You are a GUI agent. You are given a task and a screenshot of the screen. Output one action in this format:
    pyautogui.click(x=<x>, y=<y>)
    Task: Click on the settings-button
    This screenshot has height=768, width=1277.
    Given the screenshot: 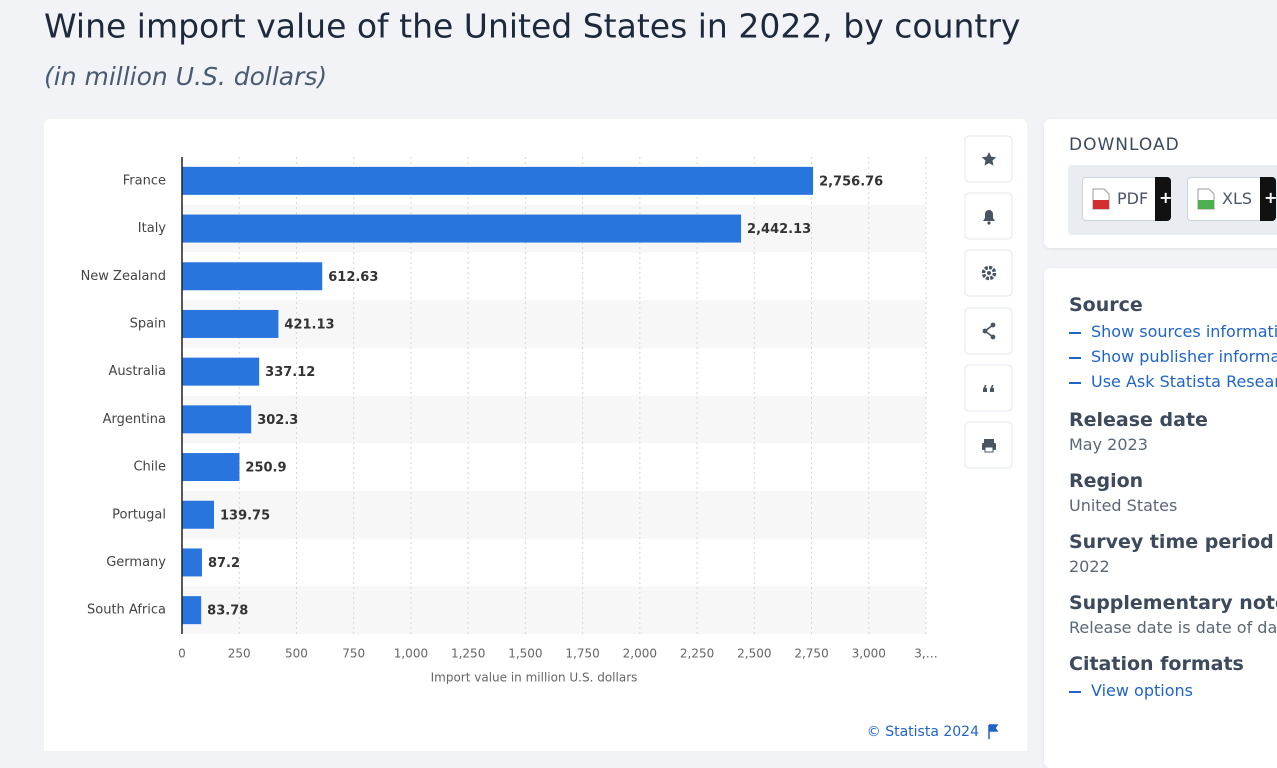 What is the action you would take?
    pyautogui.click(x=988, y=273)
    